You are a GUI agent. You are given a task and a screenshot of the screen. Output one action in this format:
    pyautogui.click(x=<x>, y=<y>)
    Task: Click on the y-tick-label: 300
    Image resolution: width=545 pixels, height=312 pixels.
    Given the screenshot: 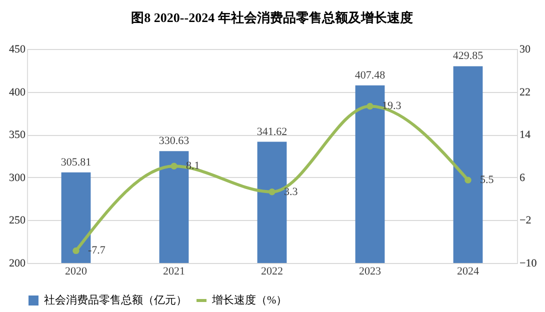 What is the action you would take?
    pyautogui.click(x=17, y=178)
    